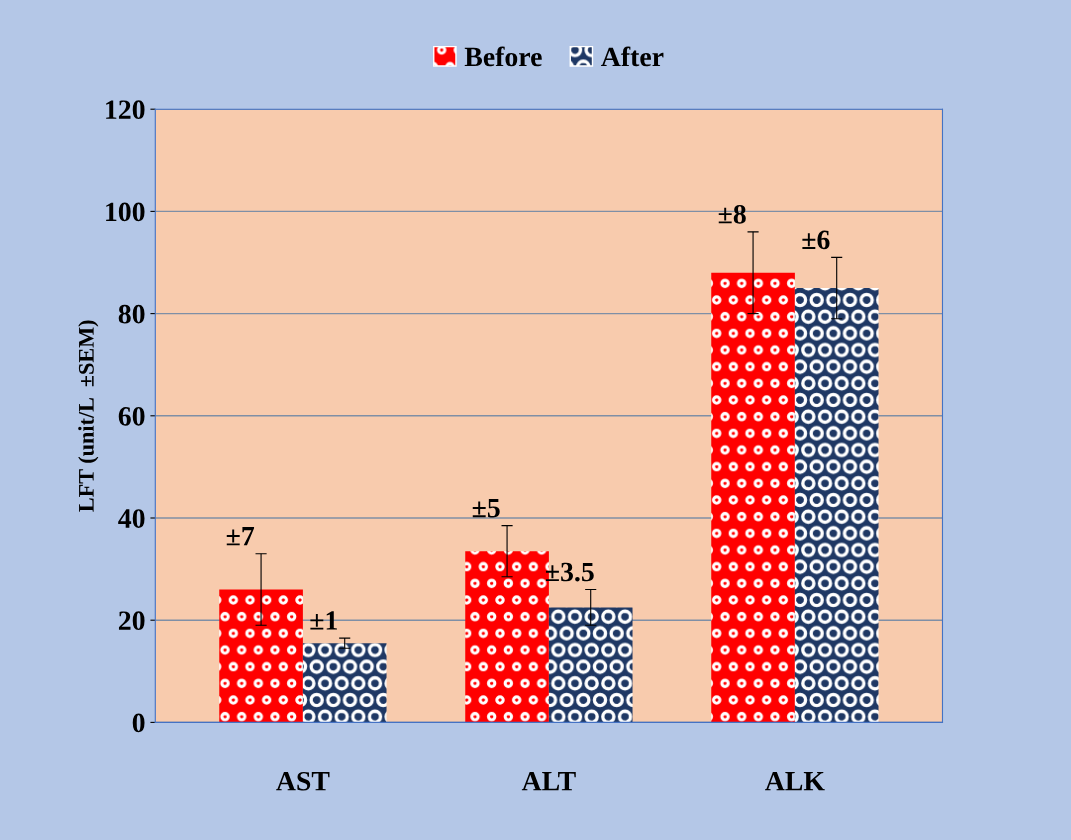 The height and width of the screenshot is (840, 1071). Describe the element at coordinates (795, 781) in the screenshot. I see `x-tick-label: ALK` at that location.